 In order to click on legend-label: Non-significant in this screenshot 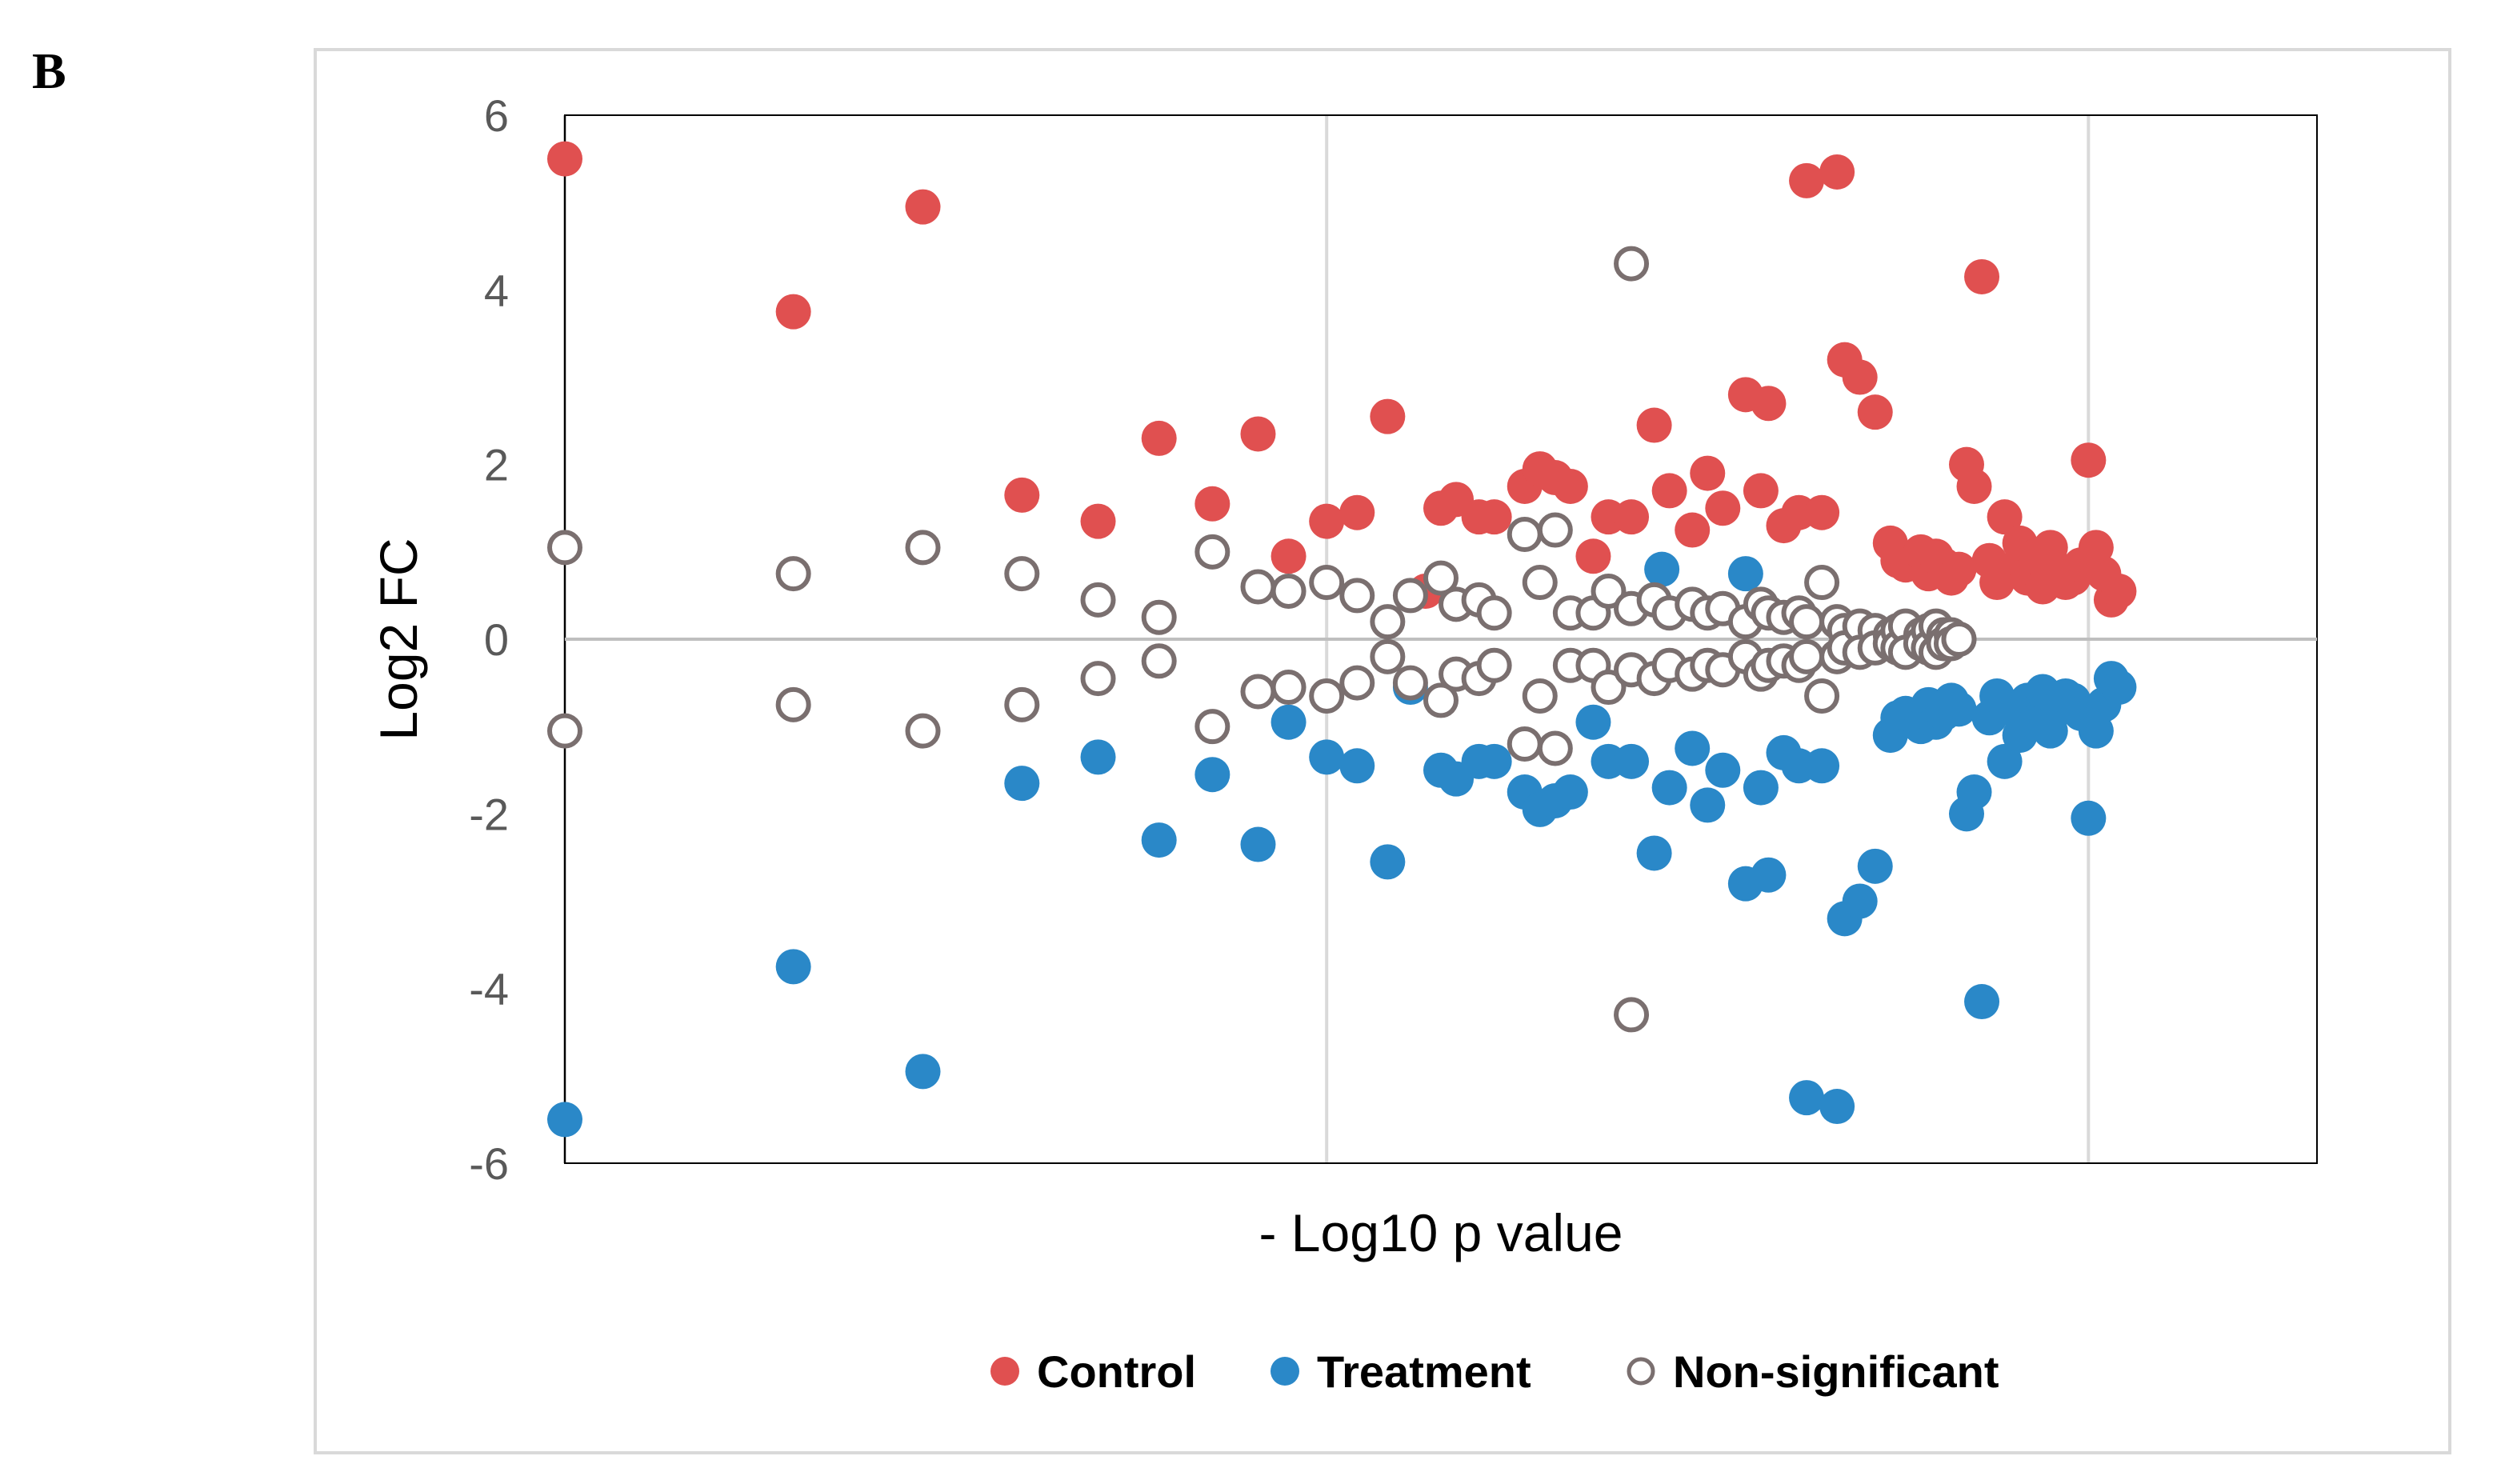, I will do `click(1836, 1371)`.